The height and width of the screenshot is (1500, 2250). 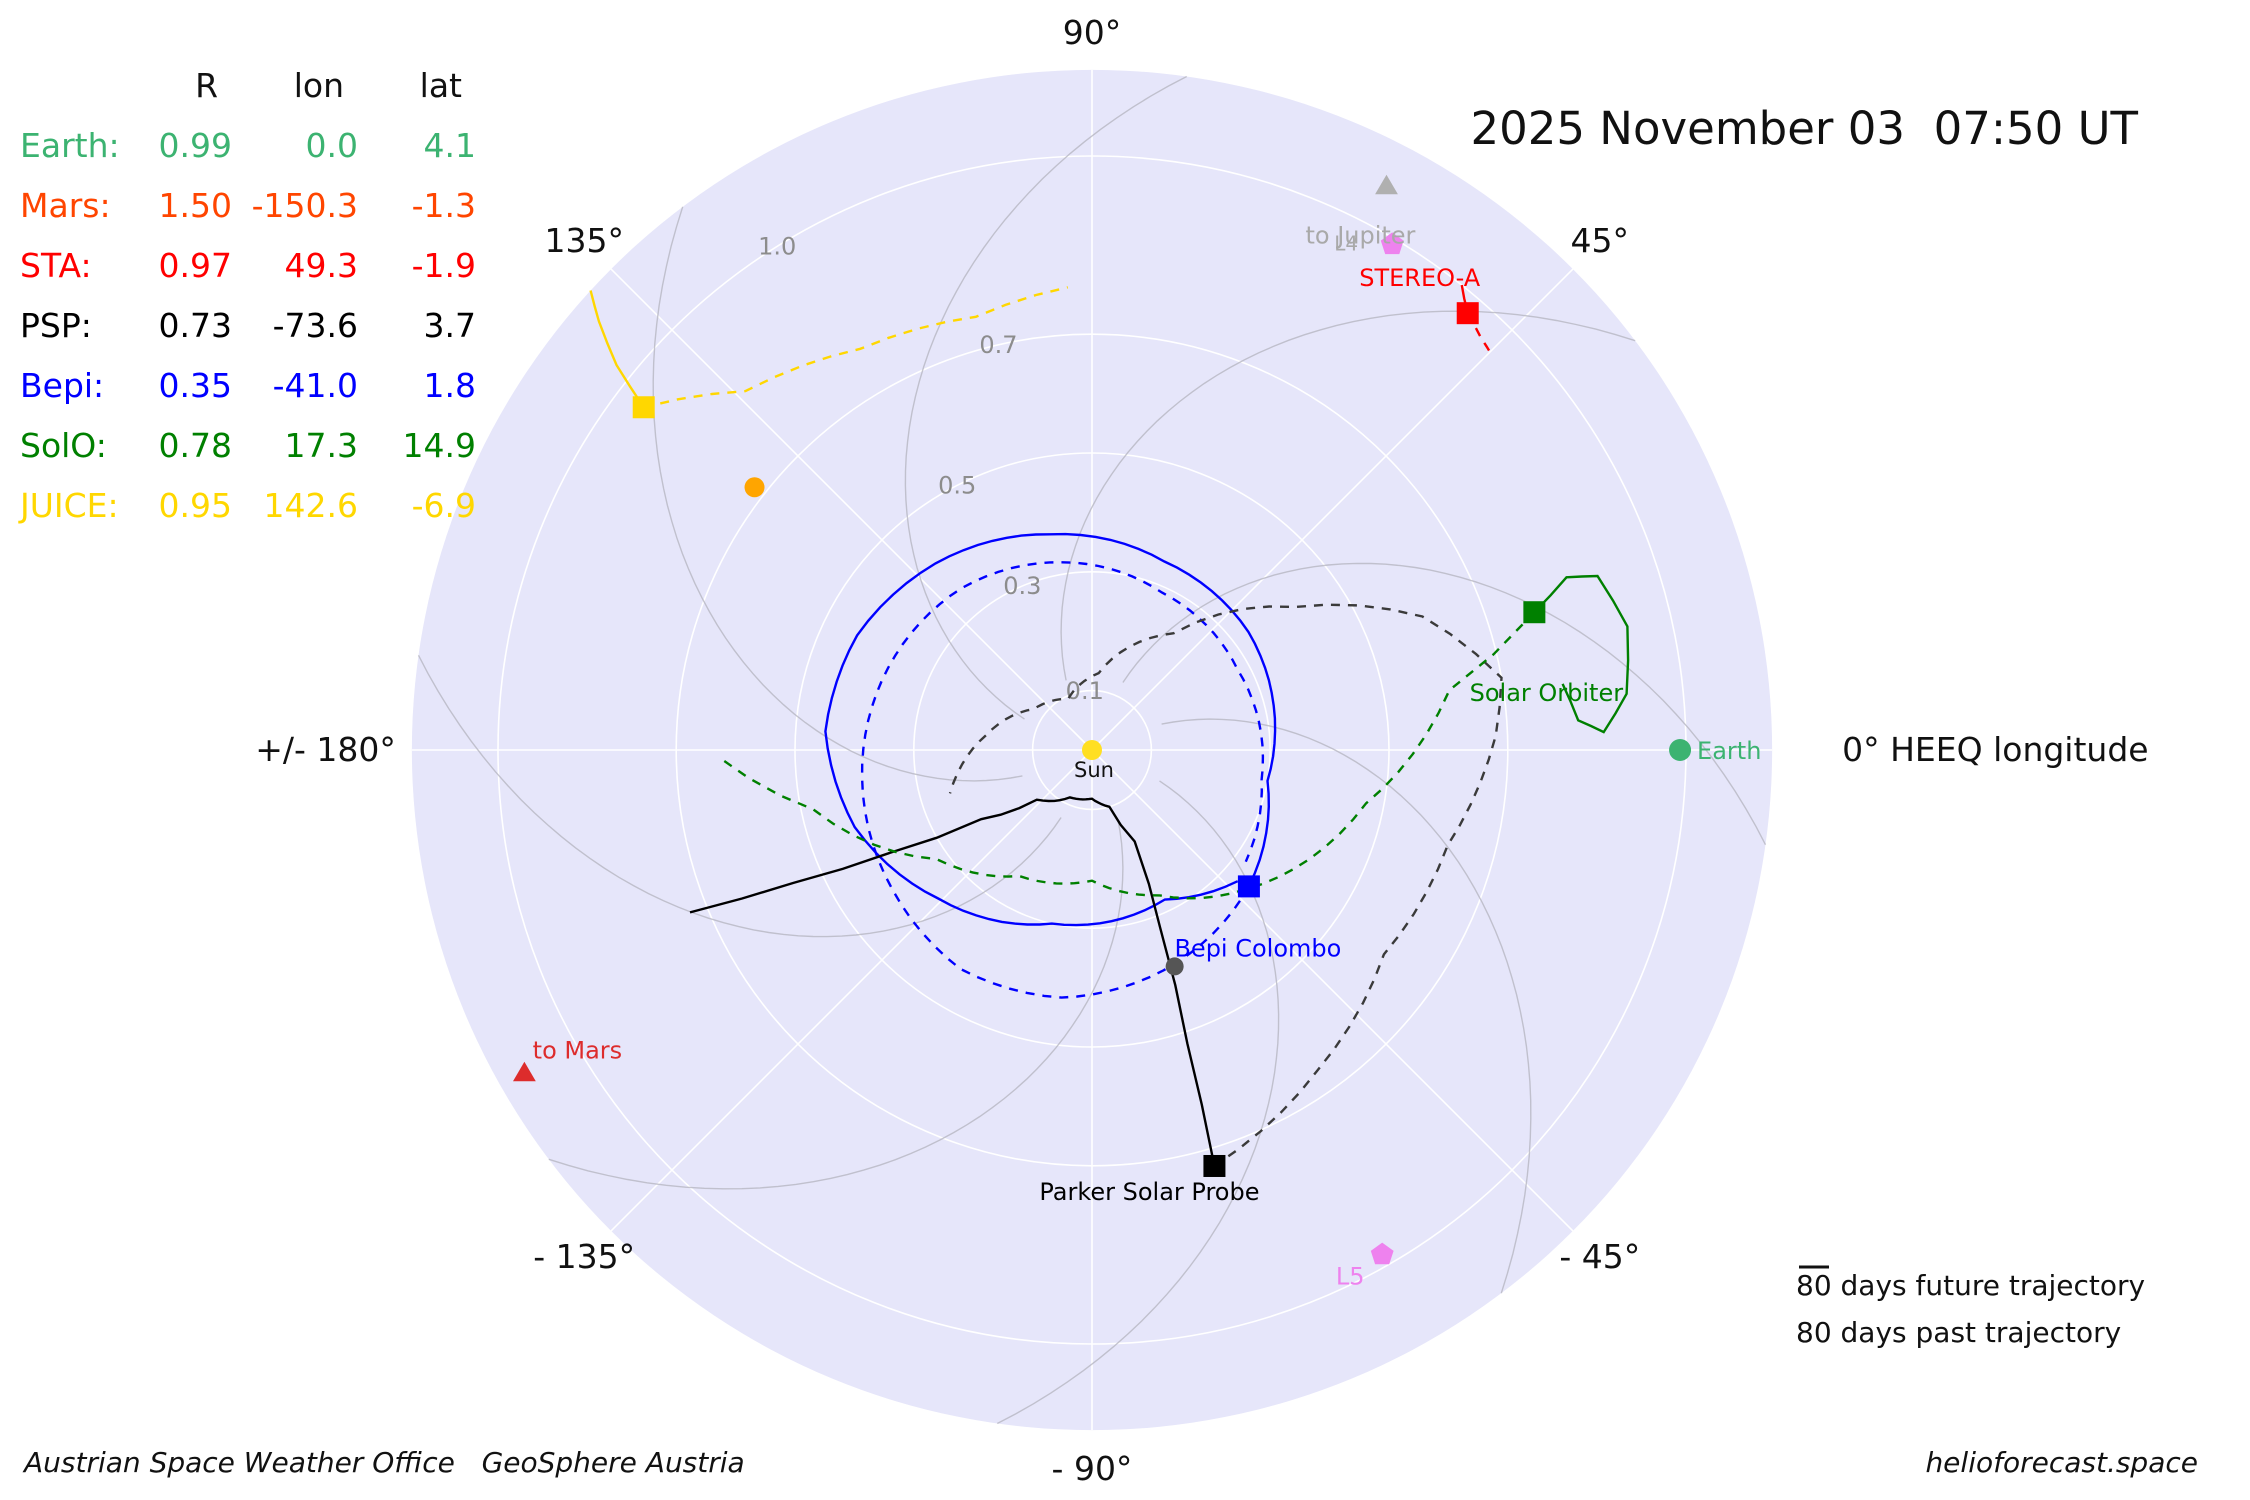 I want to click on col-header-r: R, so click(x=206, y=85).